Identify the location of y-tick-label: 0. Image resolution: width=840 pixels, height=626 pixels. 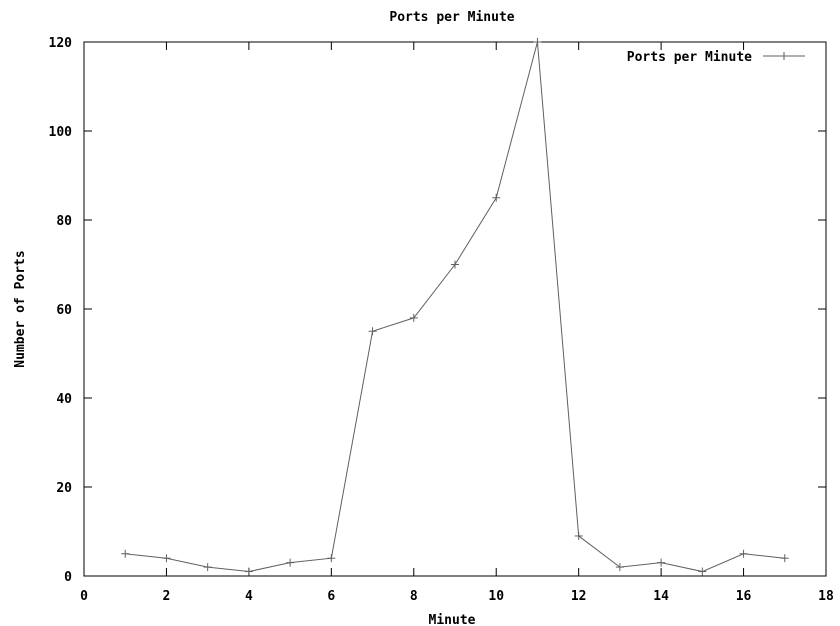
(68, 577).